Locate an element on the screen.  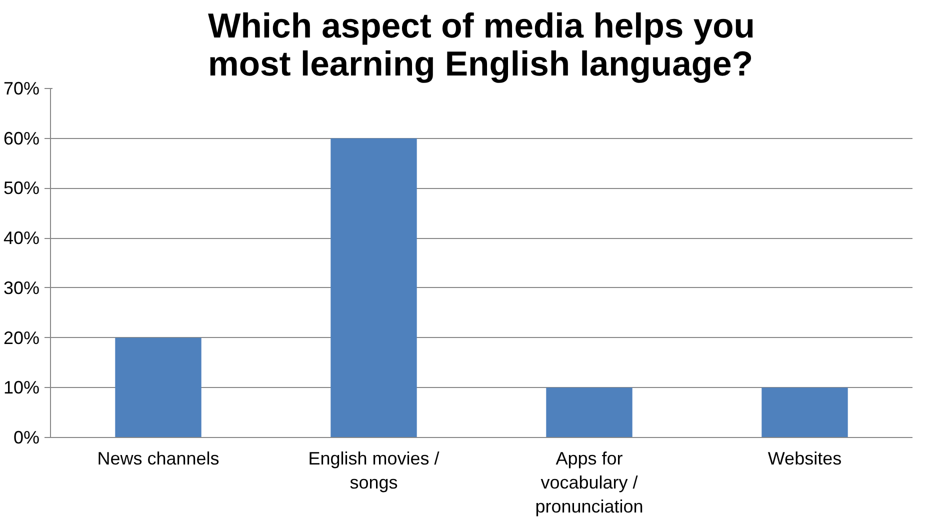
y-tick-label: 30% is located at coordinates (21, 288).